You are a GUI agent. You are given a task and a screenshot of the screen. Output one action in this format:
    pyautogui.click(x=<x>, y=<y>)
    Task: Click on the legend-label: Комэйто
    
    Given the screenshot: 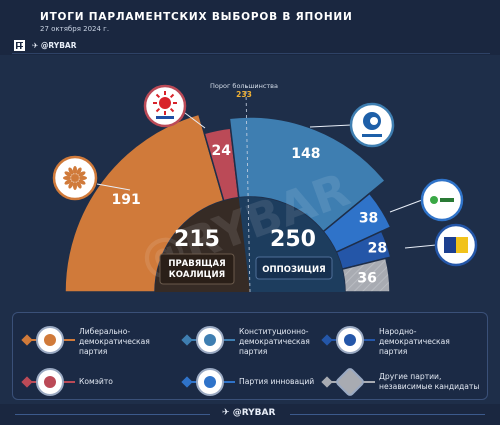 What is the action you would take?
    pyautogui.click(x=149, y=382)
    